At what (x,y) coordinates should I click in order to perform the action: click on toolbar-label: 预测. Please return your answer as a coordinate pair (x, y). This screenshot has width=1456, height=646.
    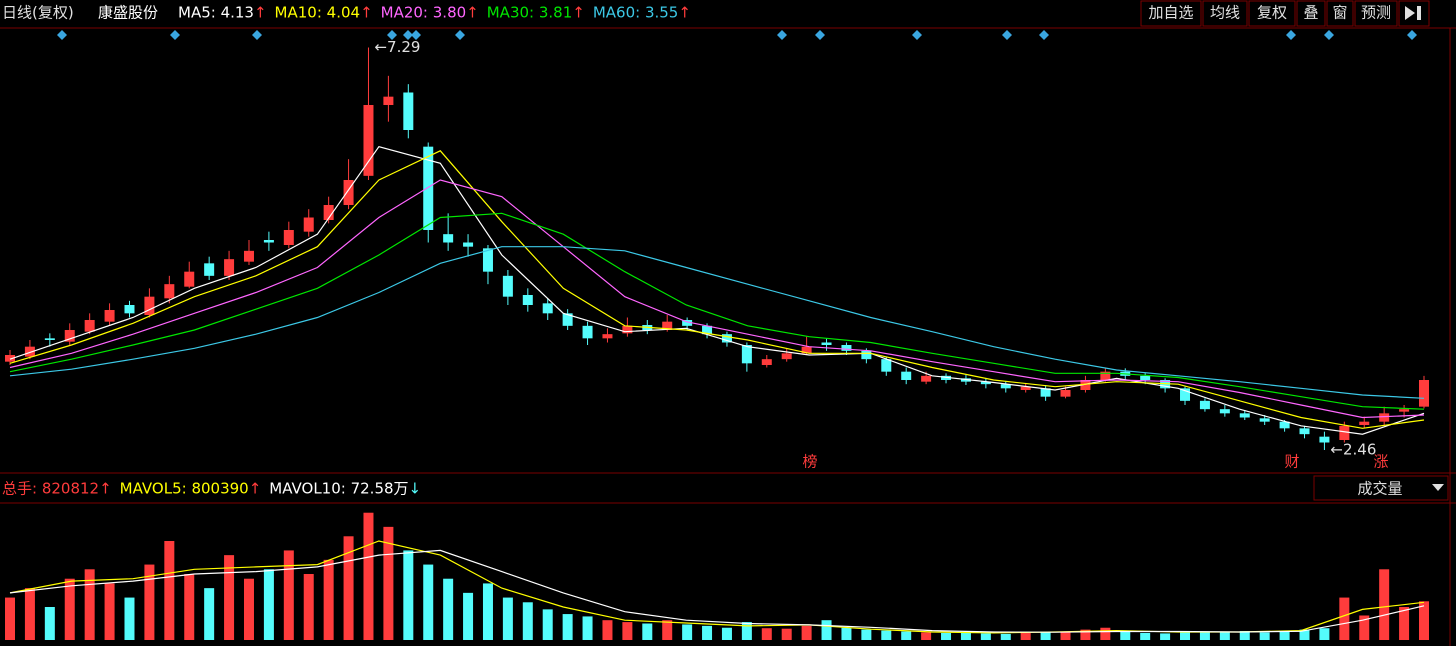
    Looking at the image, I should click on (1376, 13).